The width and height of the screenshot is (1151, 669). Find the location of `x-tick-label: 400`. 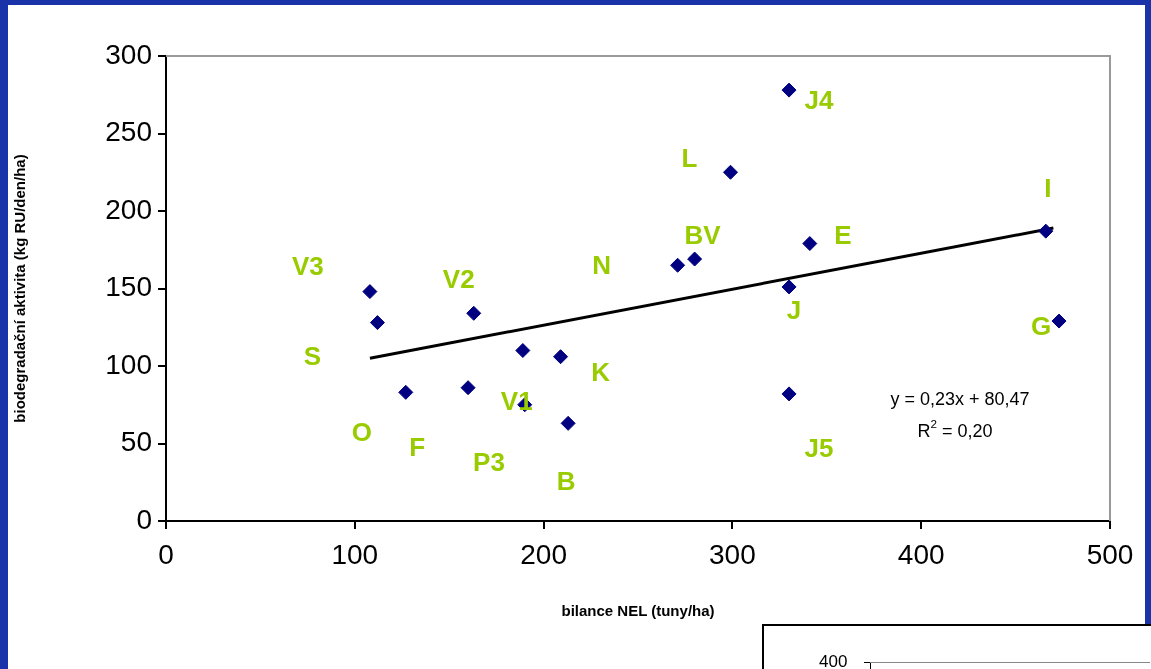

x-tick-label: 400 is located at coordinates (921, 554).